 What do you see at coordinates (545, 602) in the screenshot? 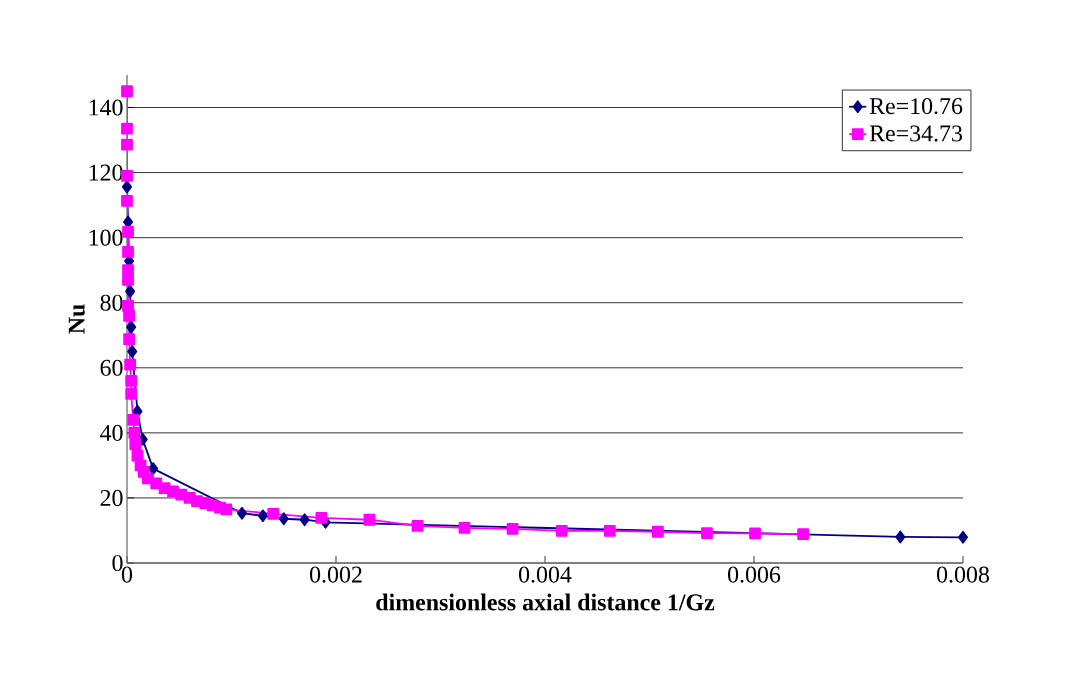
I see `x-axis-title: dimensionless axial distance 1/Gz` at bounding box center [545, 602].